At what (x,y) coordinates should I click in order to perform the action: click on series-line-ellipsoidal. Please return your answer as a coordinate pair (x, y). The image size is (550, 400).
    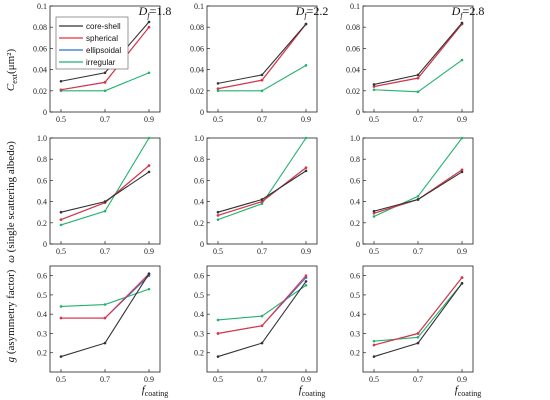
    Looking at the image, I should click on (105, 297).